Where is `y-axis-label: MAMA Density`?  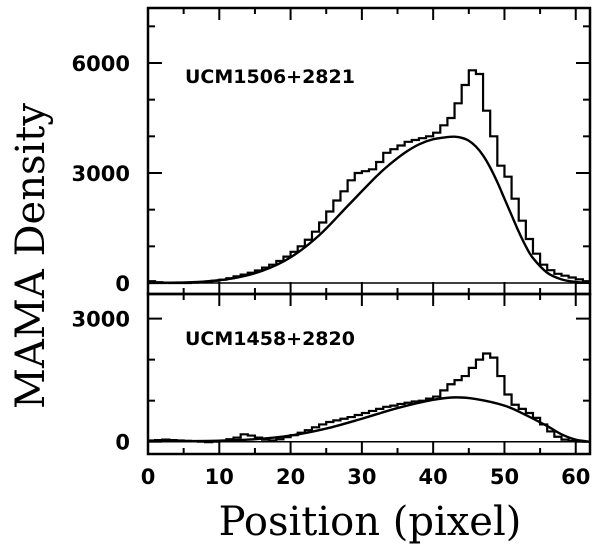 y-axis-label: MAMA Density is located at coordinates (31, 256).